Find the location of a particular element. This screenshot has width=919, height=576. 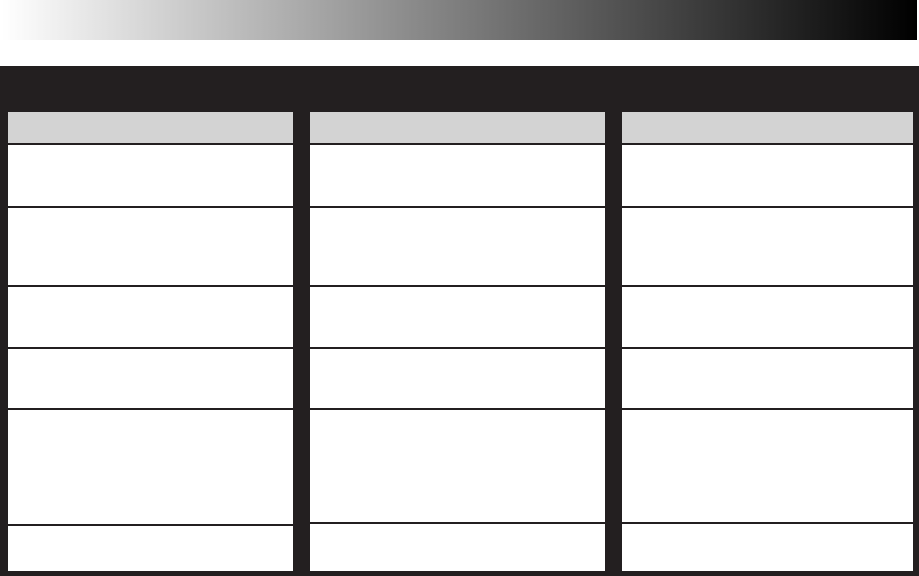

gradient-banner is located at coordinates (459, 20).